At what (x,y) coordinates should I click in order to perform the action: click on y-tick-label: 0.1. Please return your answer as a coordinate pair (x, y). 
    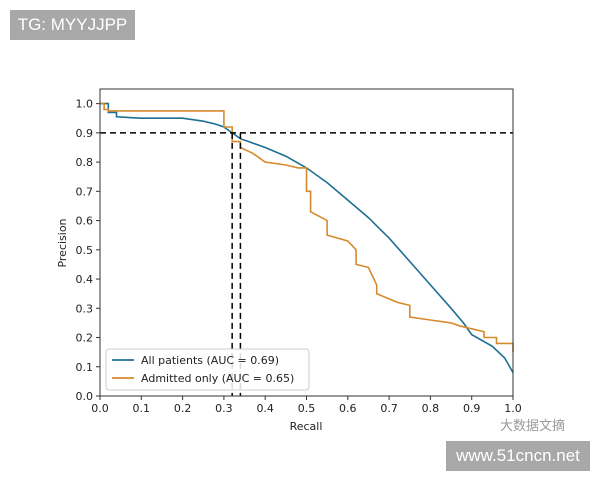
    Looking at the image, I should click on (85, 367).